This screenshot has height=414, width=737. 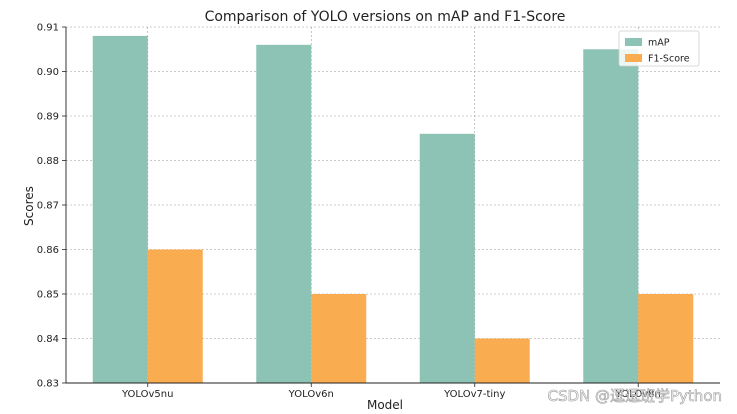 What do you see at coordinates (339, 338) in the screenshot?
I see `bar-f1-score-yolov6n` at bounding box center [339, 338].